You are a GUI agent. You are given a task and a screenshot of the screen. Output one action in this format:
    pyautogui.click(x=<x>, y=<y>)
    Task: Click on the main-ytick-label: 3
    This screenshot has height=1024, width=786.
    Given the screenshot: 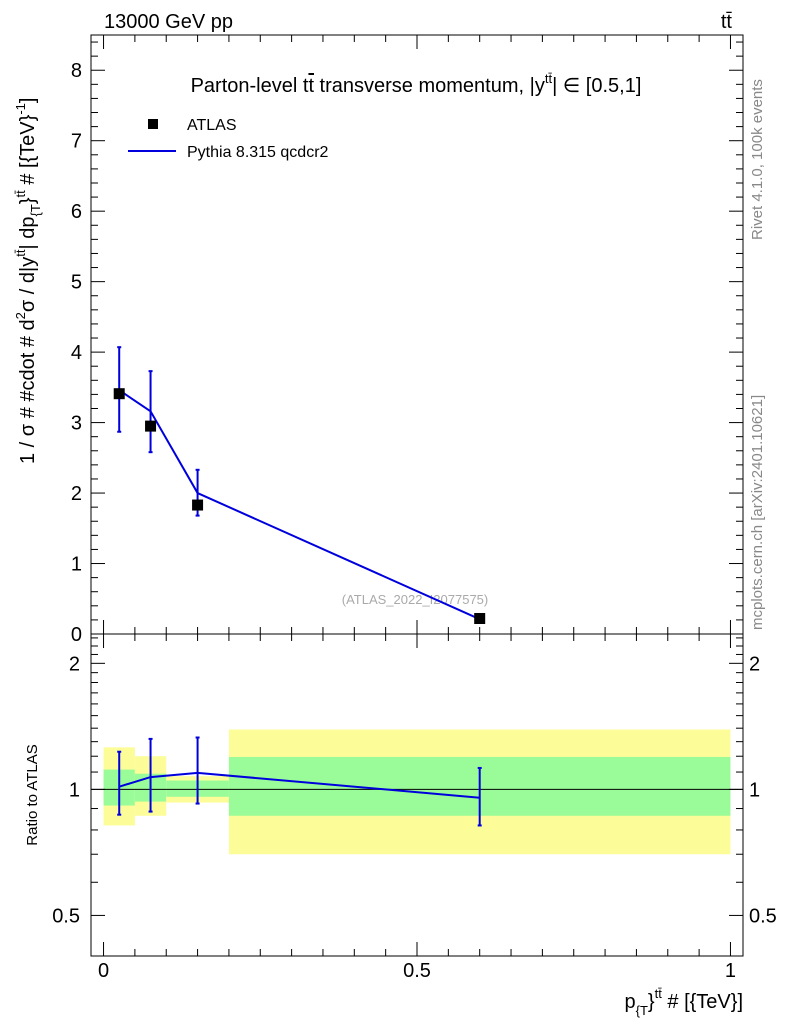 What is the action you would take?
    pyautogui.click(x=76, y=424)
    